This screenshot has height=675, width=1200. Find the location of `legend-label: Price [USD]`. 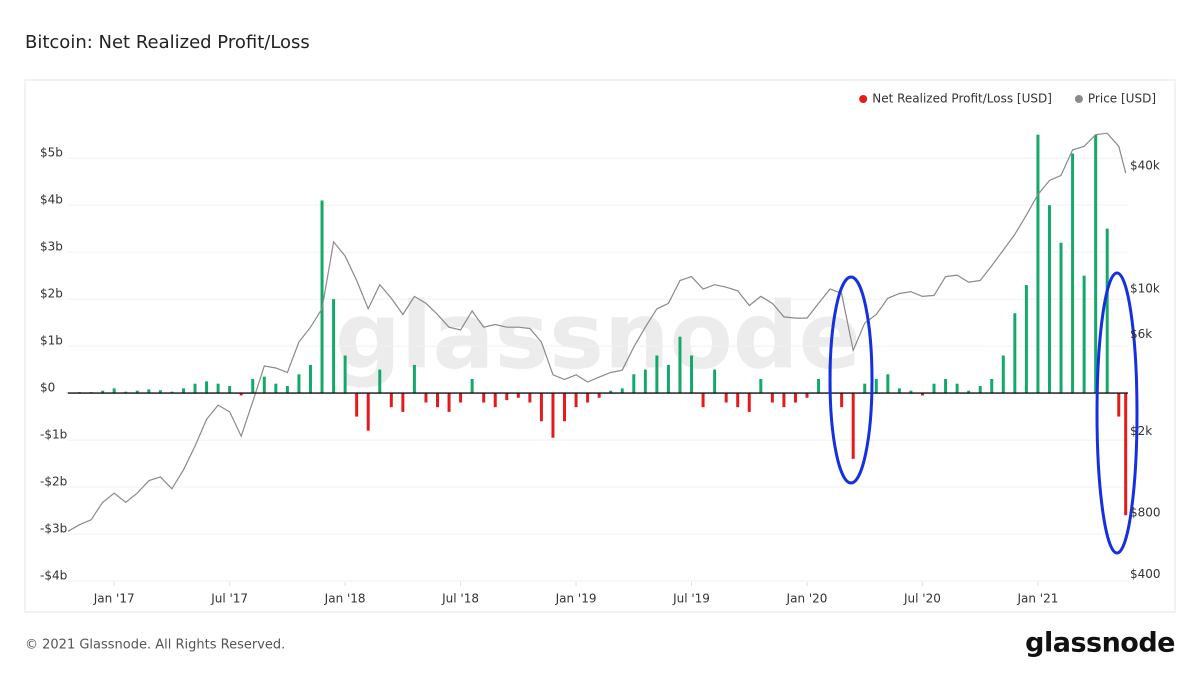

legend-label: Price [USD] is located at coordinates (1122, 99).